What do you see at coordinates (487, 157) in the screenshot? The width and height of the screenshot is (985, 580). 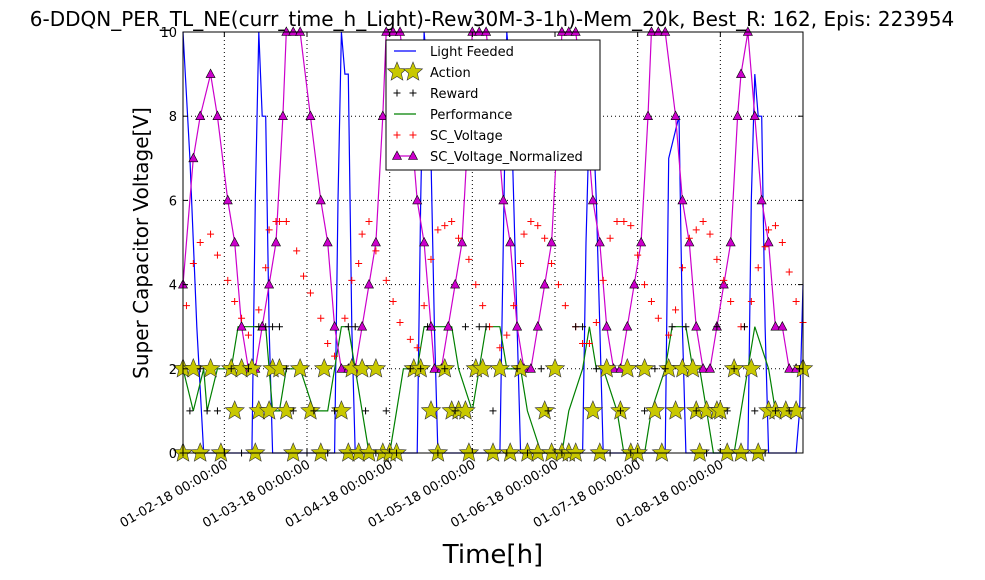 I see `legend-item-sc-voltage-normalized: SC_Voltage_Normalized` at bounding box center [487, 157].